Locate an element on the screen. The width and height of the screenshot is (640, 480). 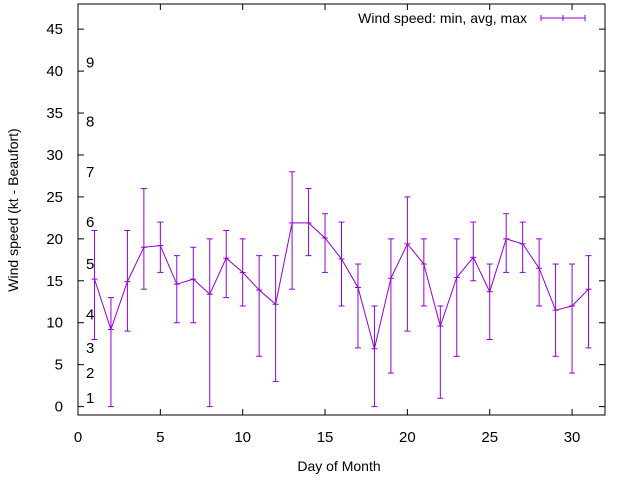
x-axis-label: Day of Month is located at coordinates (338, 466).